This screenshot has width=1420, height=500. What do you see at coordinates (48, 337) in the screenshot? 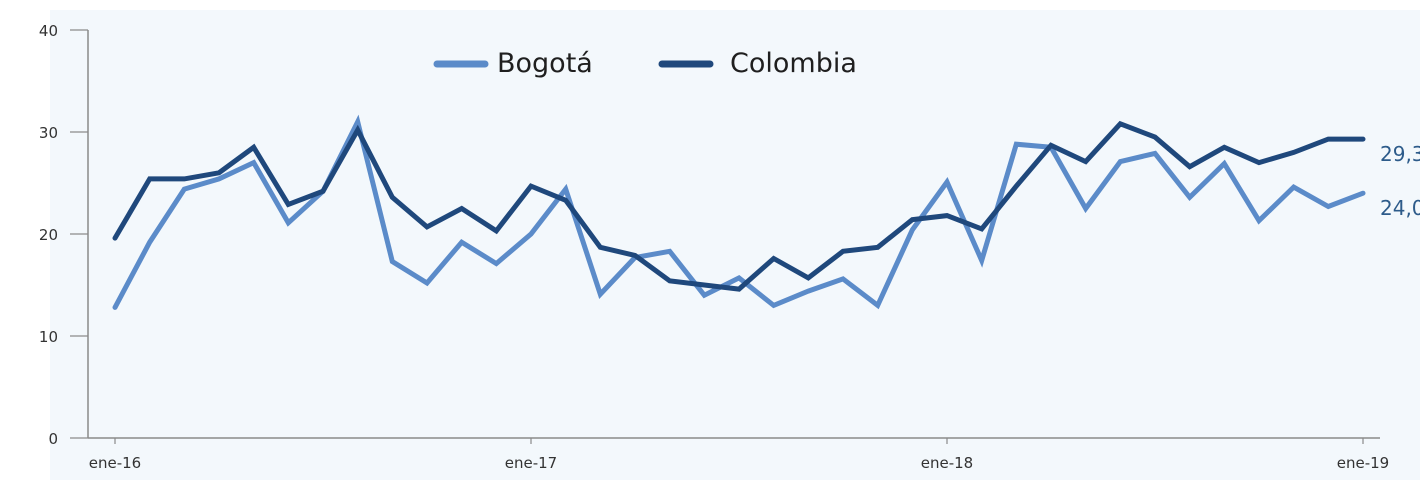
I see `y-tick-label: 10` at bounding box center [48, 337].